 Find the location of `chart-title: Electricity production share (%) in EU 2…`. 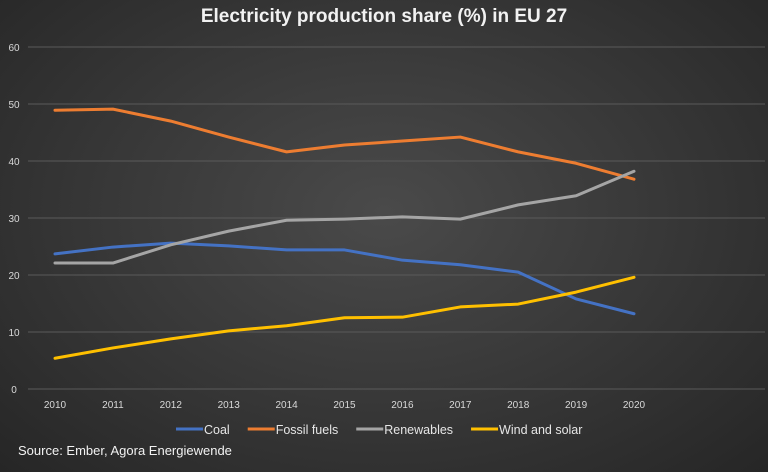

chart-title: Electricity production share (%) in EU 2… is located at coordinates (384, 16).